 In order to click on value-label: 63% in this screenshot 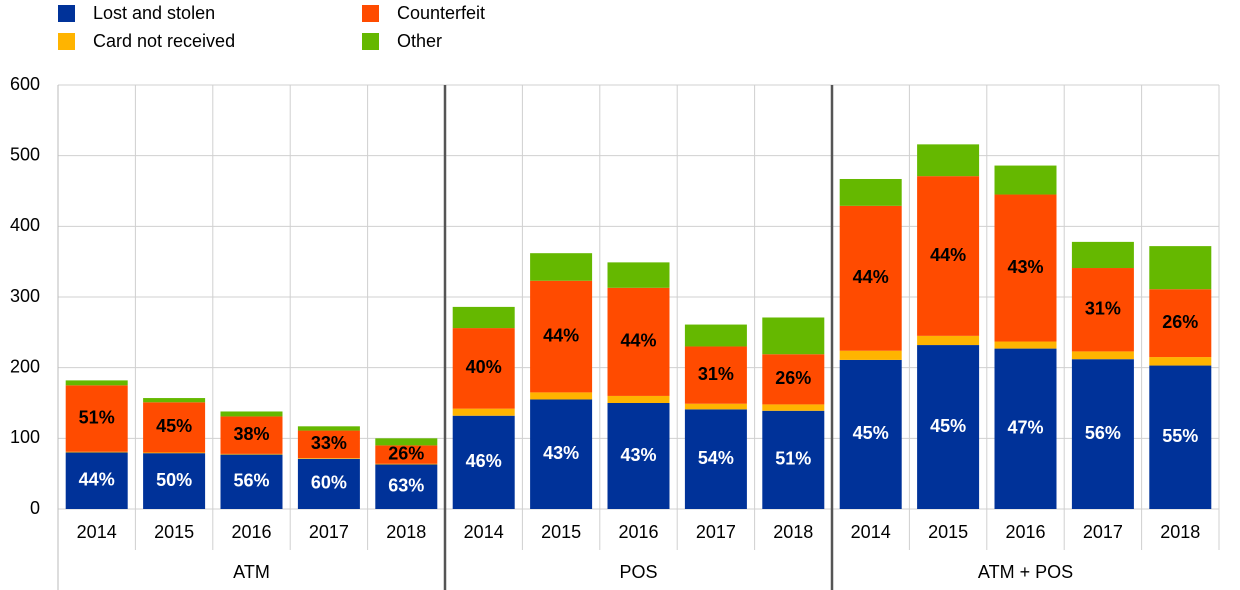, I will do `click(406, 485)`.